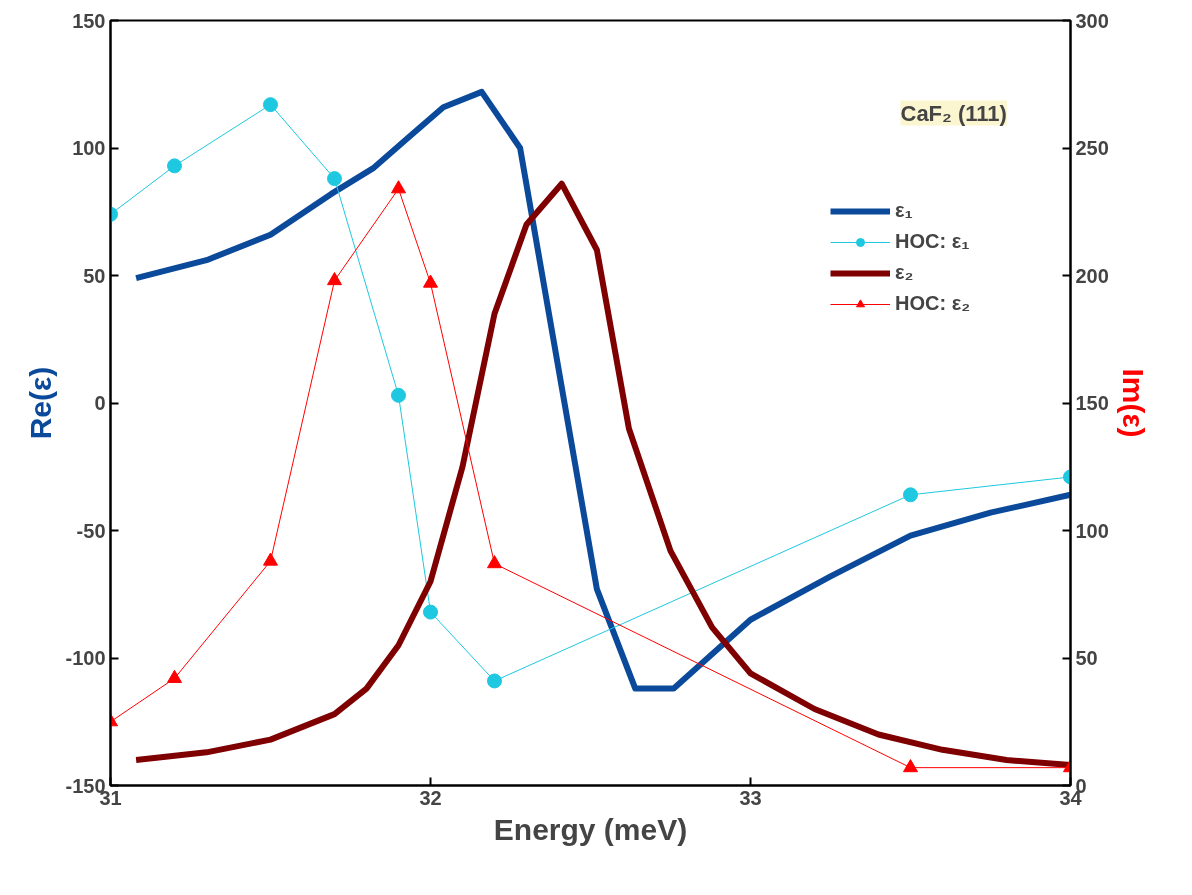 The image size is (1192, 895). Describe the element at coordinates (905, 272) in the screenshot. I see `legend-label: ε₂` at that location.